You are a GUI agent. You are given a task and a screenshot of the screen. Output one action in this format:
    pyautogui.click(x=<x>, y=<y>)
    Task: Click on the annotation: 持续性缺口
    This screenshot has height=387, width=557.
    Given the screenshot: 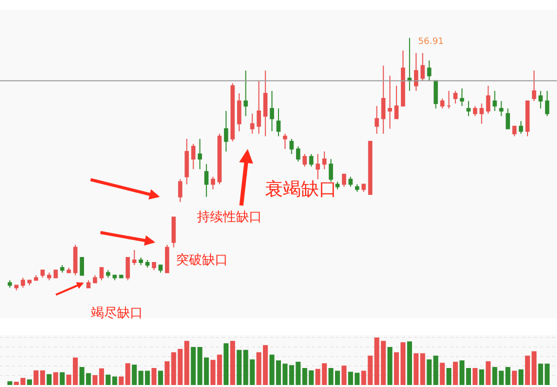 What is the action you would take?
    pyautogui.click(x=229, y=217)
    